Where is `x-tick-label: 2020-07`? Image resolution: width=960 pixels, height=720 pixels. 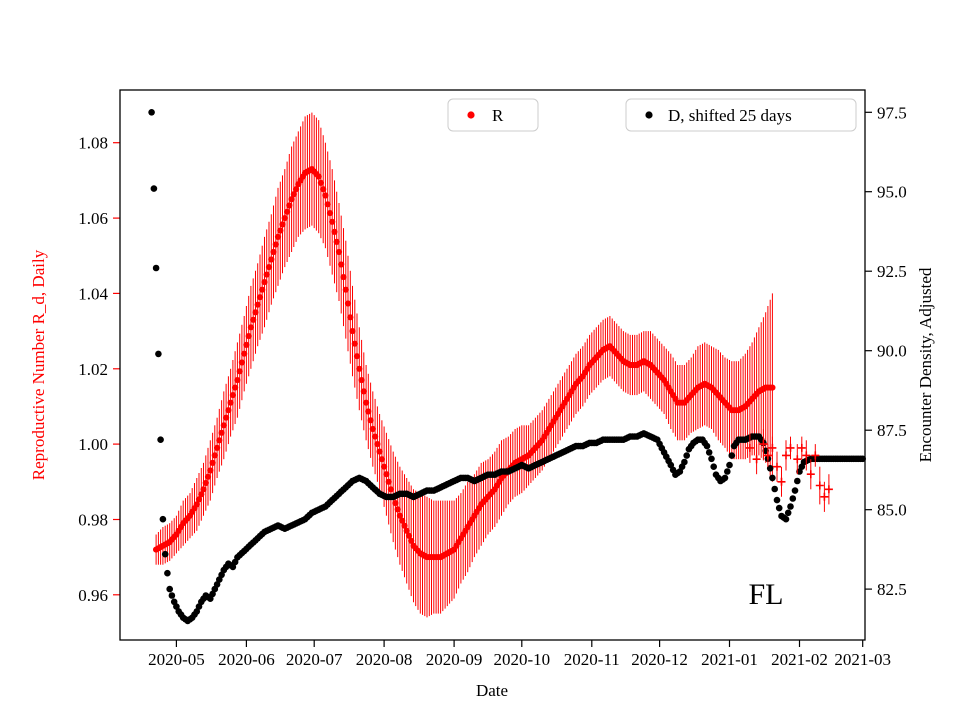
x-tick-label: 2020-07 is located at coordinates (314, 659).